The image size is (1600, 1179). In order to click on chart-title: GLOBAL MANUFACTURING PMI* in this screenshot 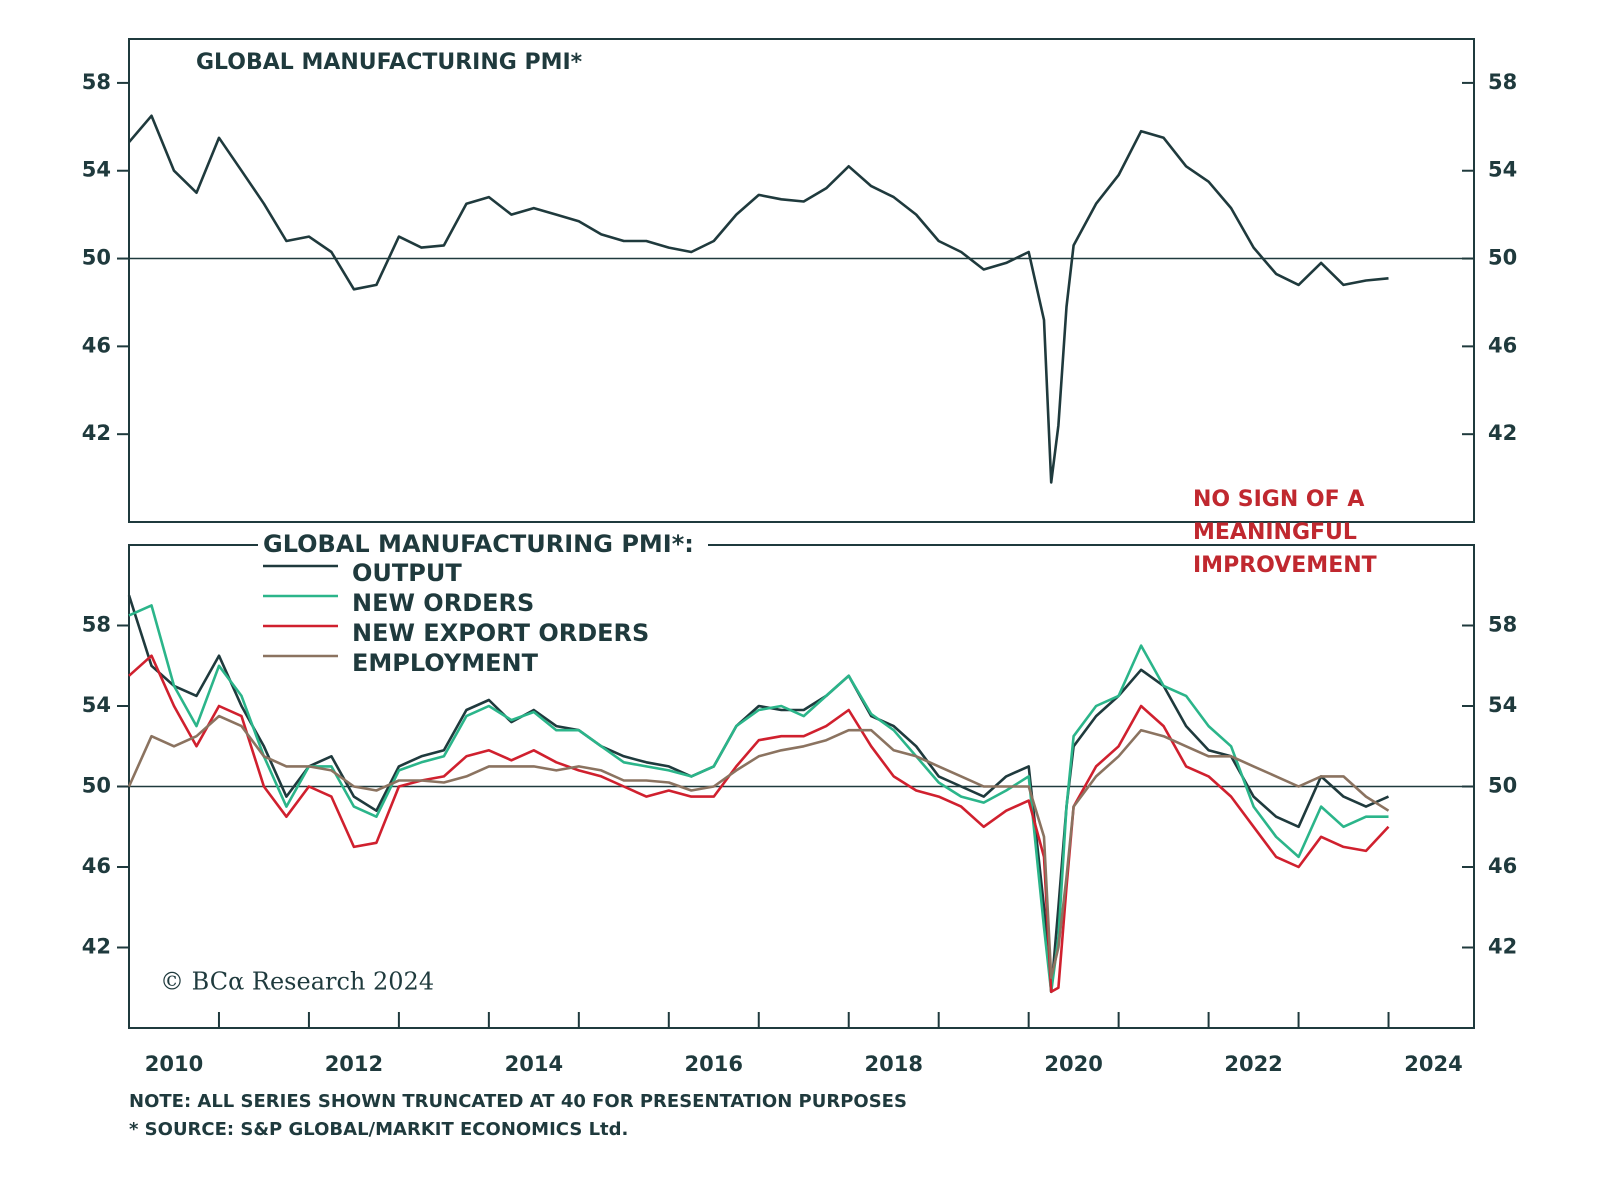, I will do `click(389, 62)`.